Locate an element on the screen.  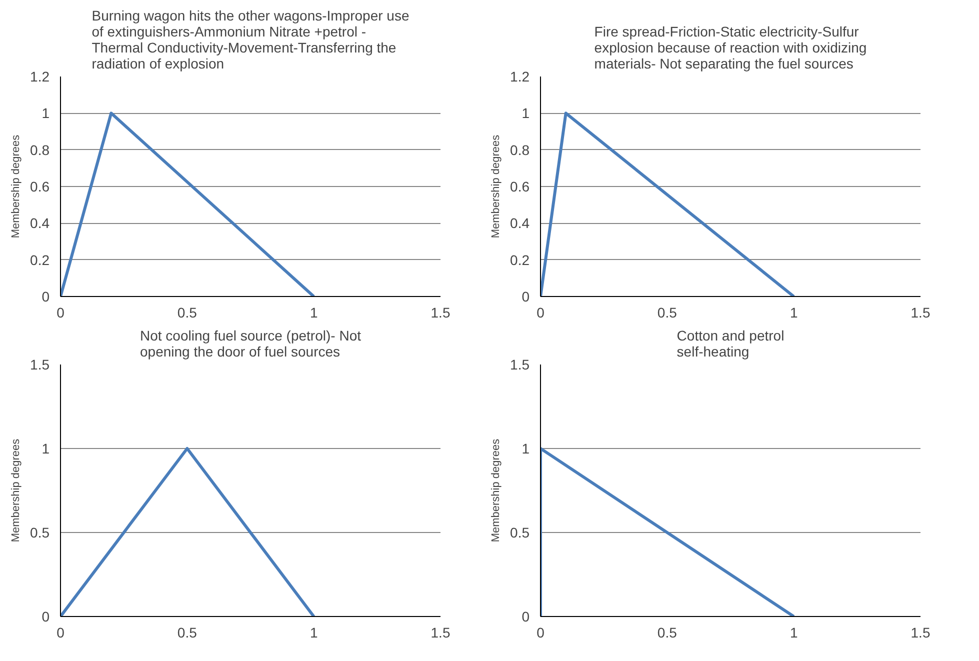
chart-title: Cotton and petrol self-heating is located at coordinates (730, 344).